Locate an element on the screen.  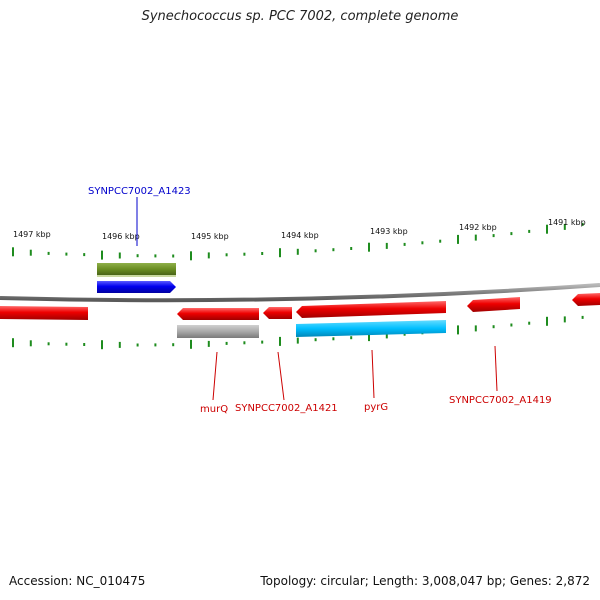
gene-arrow-right-edge is located at coordinates (586, 299).